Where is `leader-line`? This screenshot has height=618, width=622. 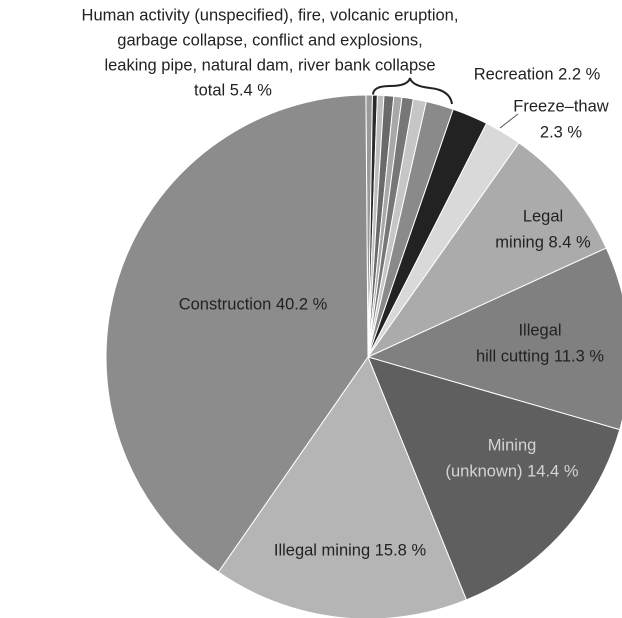
leader-line is located at coordinates (509, 121).